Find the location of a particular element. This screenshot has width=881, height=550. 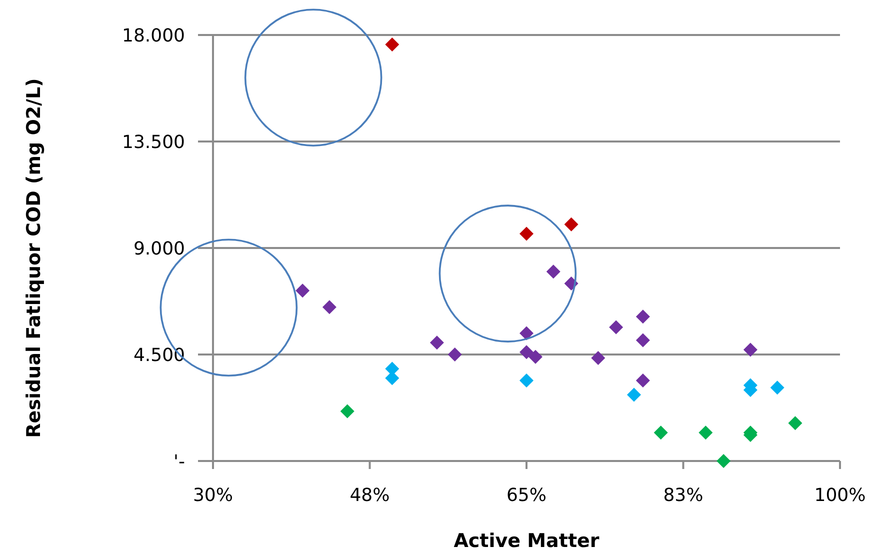

y-tick-label: '- is located at coordinates (179, 461).